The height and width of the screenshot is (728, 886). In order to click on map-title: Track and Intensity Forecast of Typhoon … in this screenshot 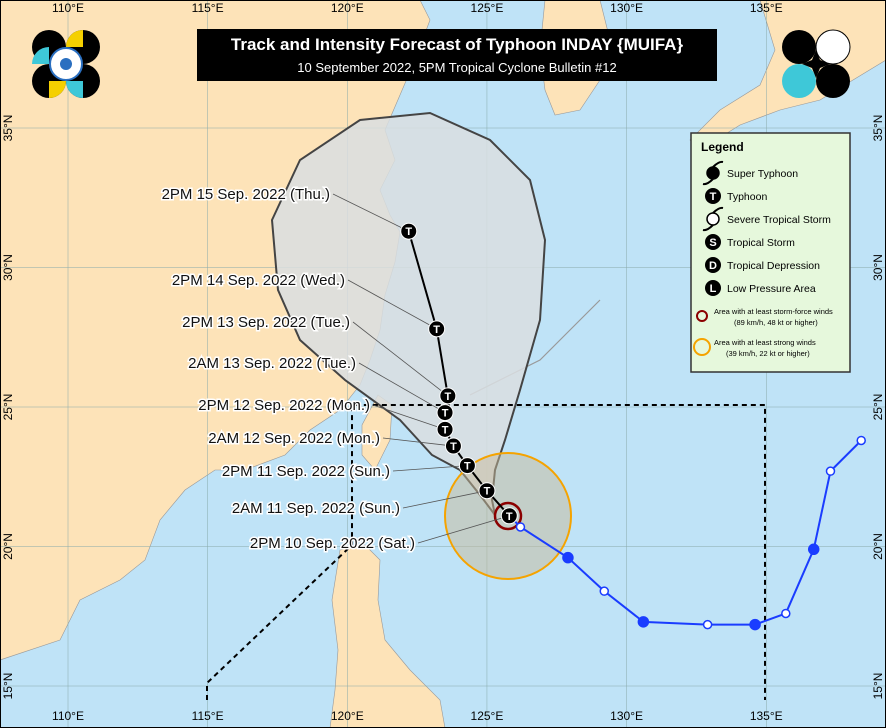, I will do `click(457, 44)`.